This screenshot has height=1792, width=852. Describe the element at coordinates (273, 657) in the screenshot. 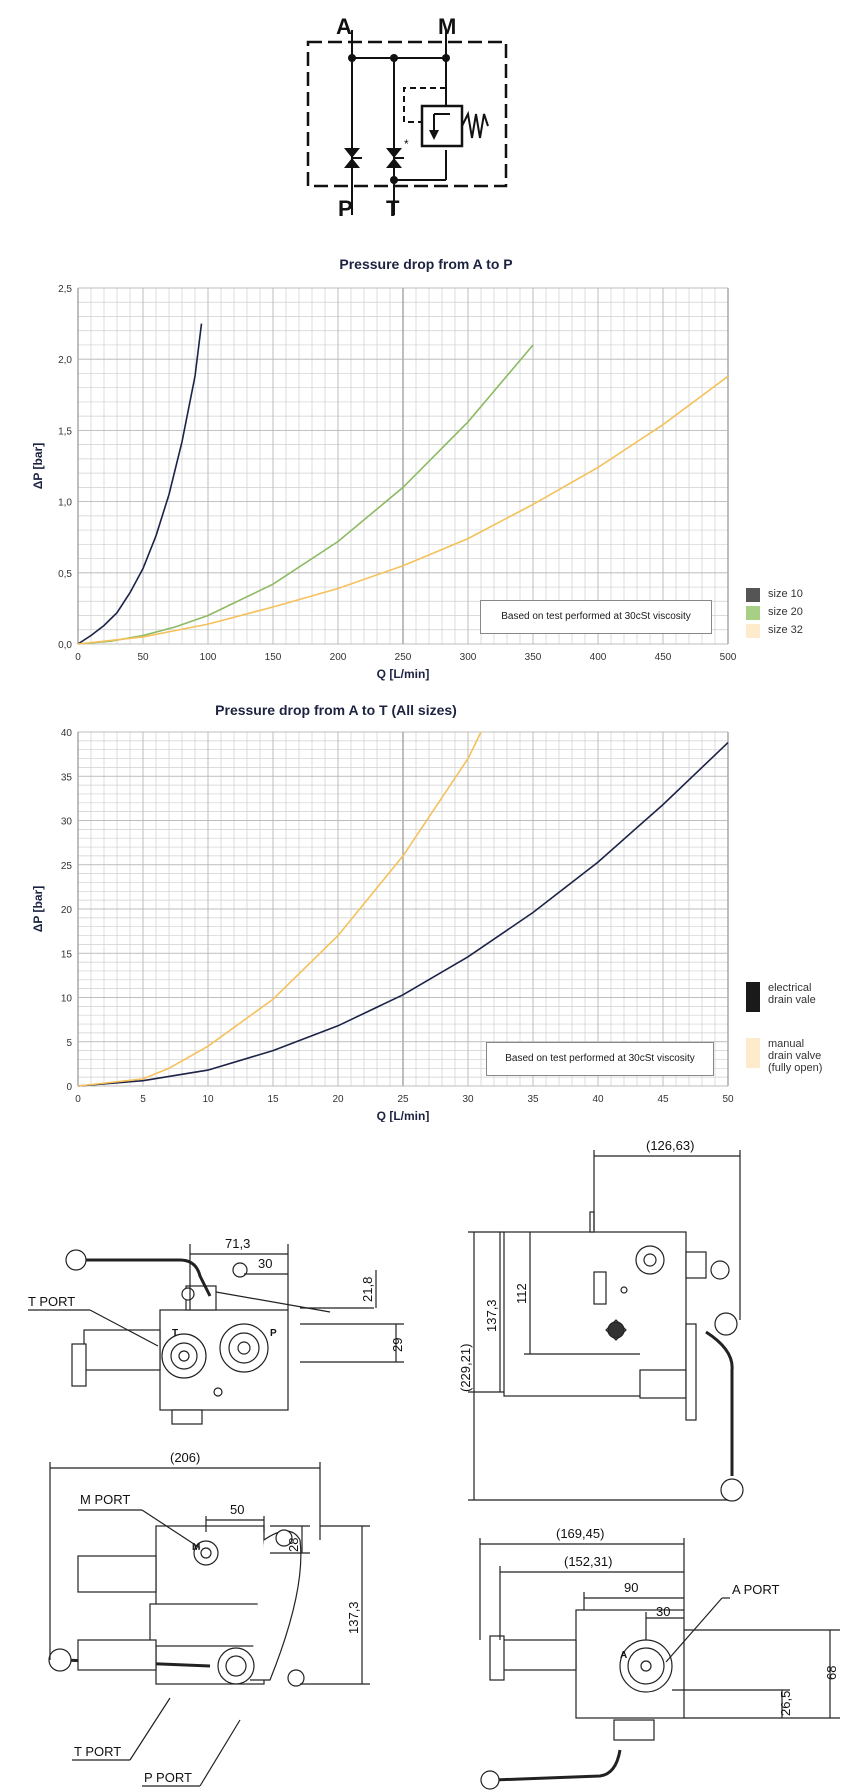

I see `x-tick-label: 150` at that location.